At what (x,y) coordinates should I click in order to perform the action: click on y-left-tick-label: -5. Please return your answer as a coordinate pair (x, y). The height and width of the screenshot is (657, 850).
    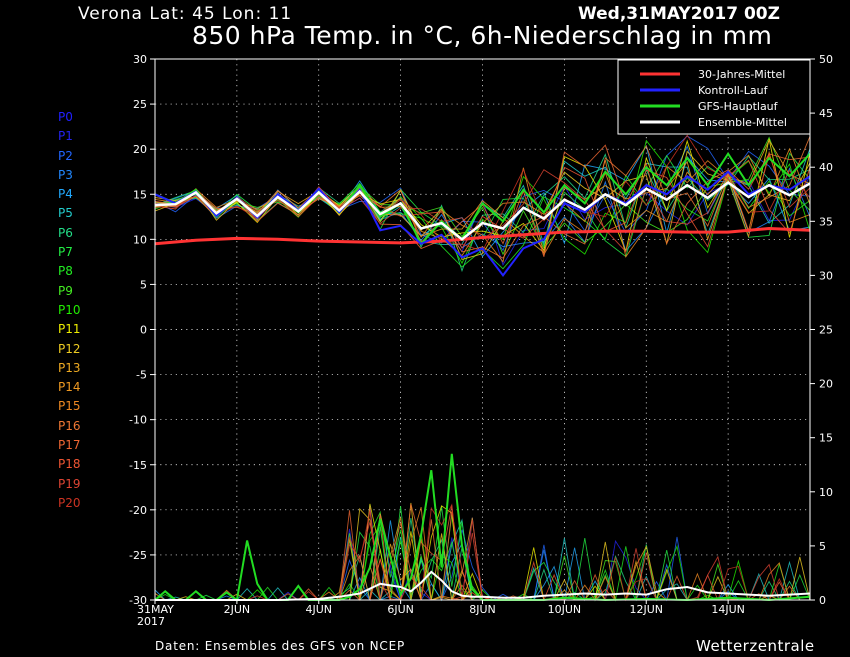
    Looking at the image, I should click on (141, 375).